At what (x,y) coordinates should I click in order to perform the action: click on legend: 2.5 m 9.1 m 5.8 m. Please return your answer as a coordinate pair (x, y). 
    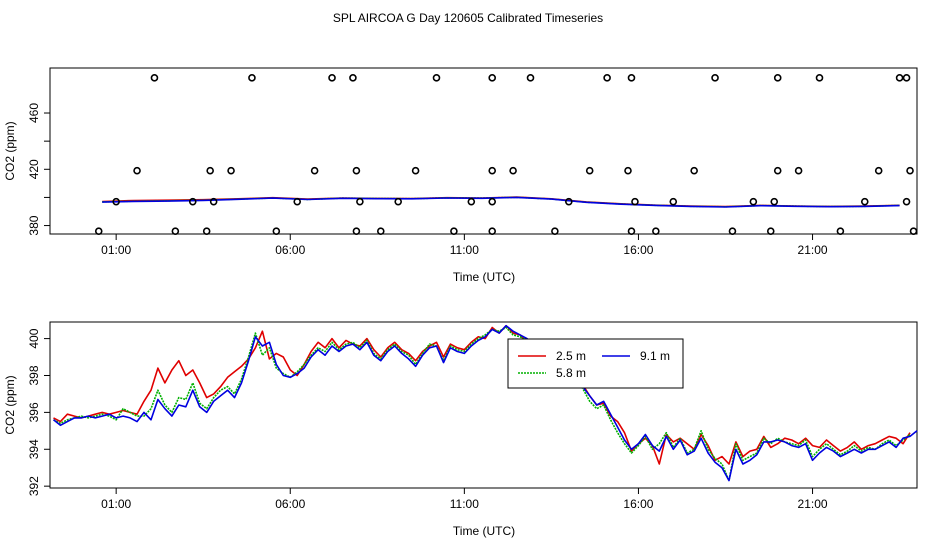
    Looking at the image, I should click on (595, 363).